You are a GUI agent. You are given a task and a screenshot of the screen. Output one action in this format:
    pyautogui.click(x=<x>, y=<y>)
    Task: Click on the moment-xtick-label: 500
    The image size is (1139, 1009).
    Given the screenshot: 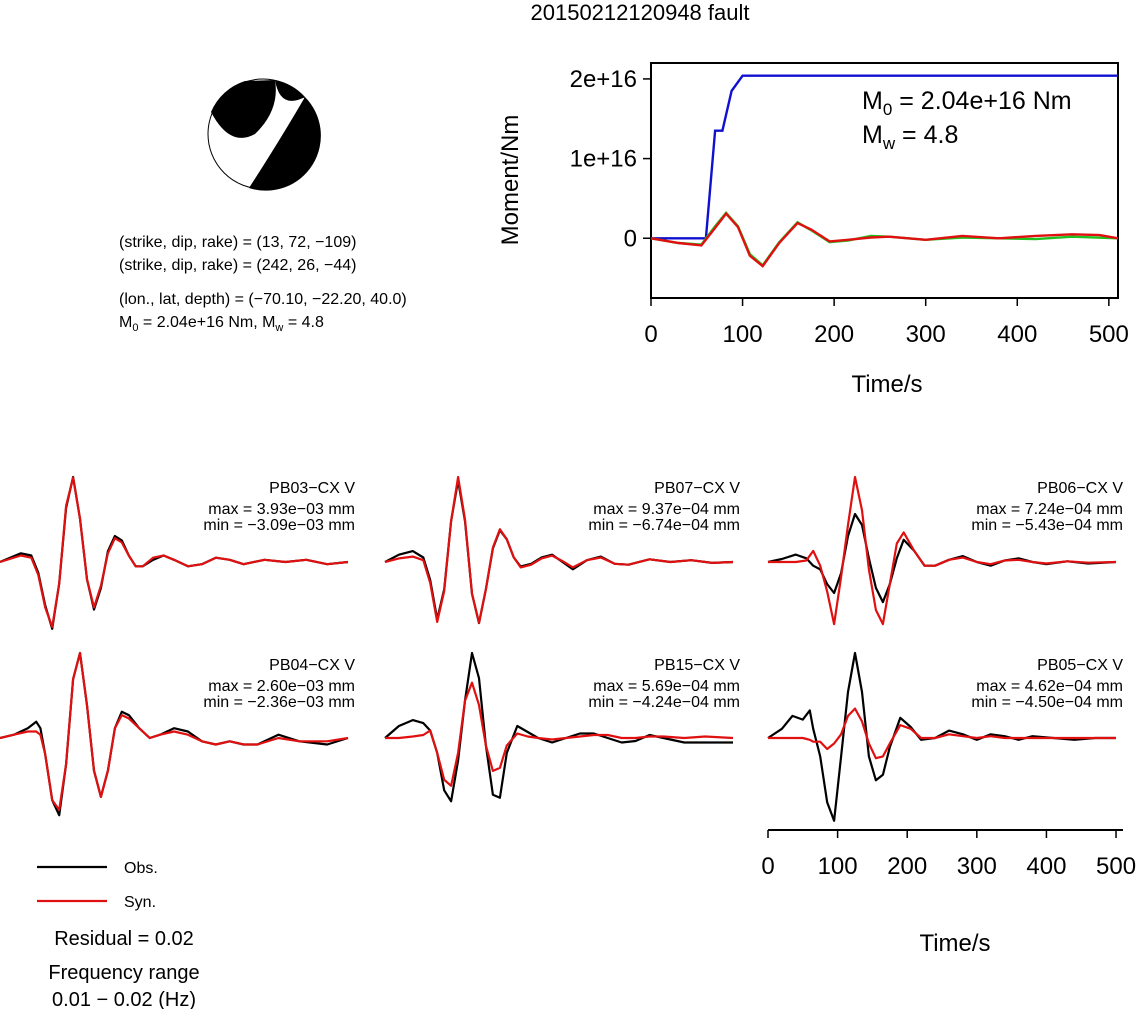 What is the action you would take?
    pyautogui.click(x=1109, y=334)
    